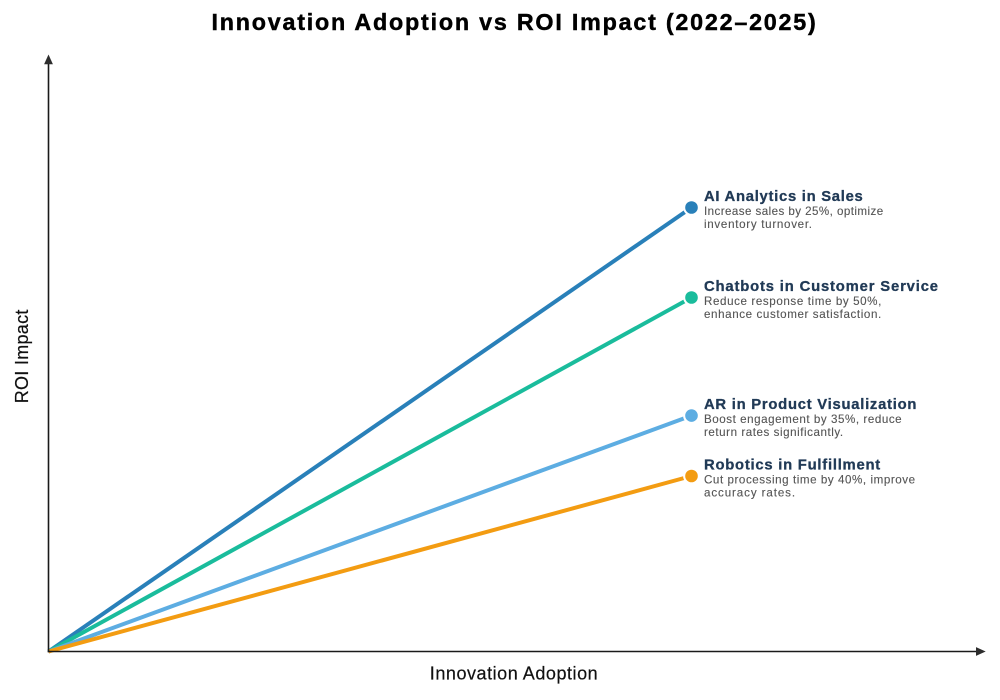  What do you see at coordinates (784, 197) in the screenshot?
I see `svg-text: AI Analytics in Sales` at bounding box center [784, 197].